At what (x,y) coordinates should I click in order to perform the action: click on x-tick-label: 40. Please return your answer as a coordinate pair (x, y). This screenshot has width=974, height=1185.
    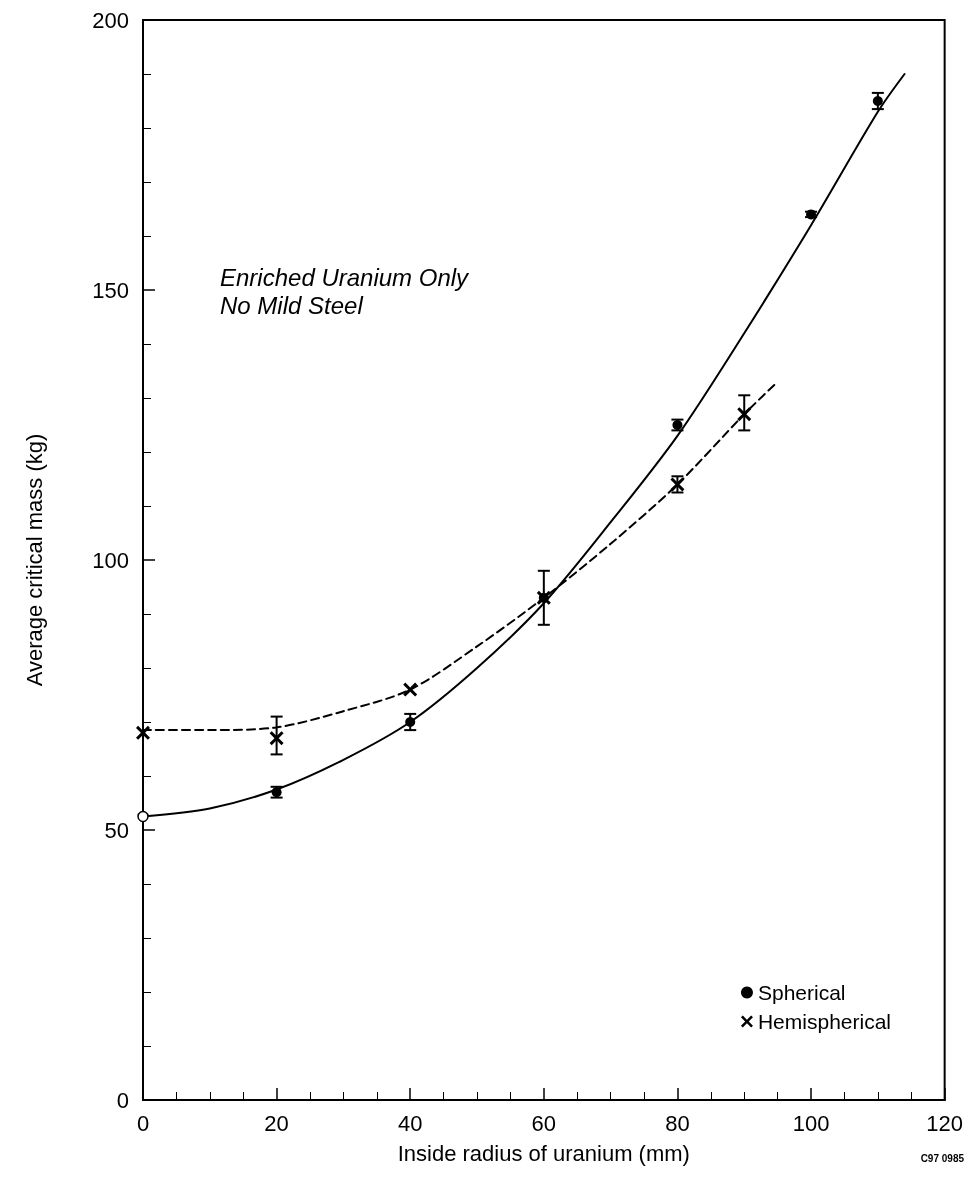
    Looking at the image, I should click on (410, 1123).